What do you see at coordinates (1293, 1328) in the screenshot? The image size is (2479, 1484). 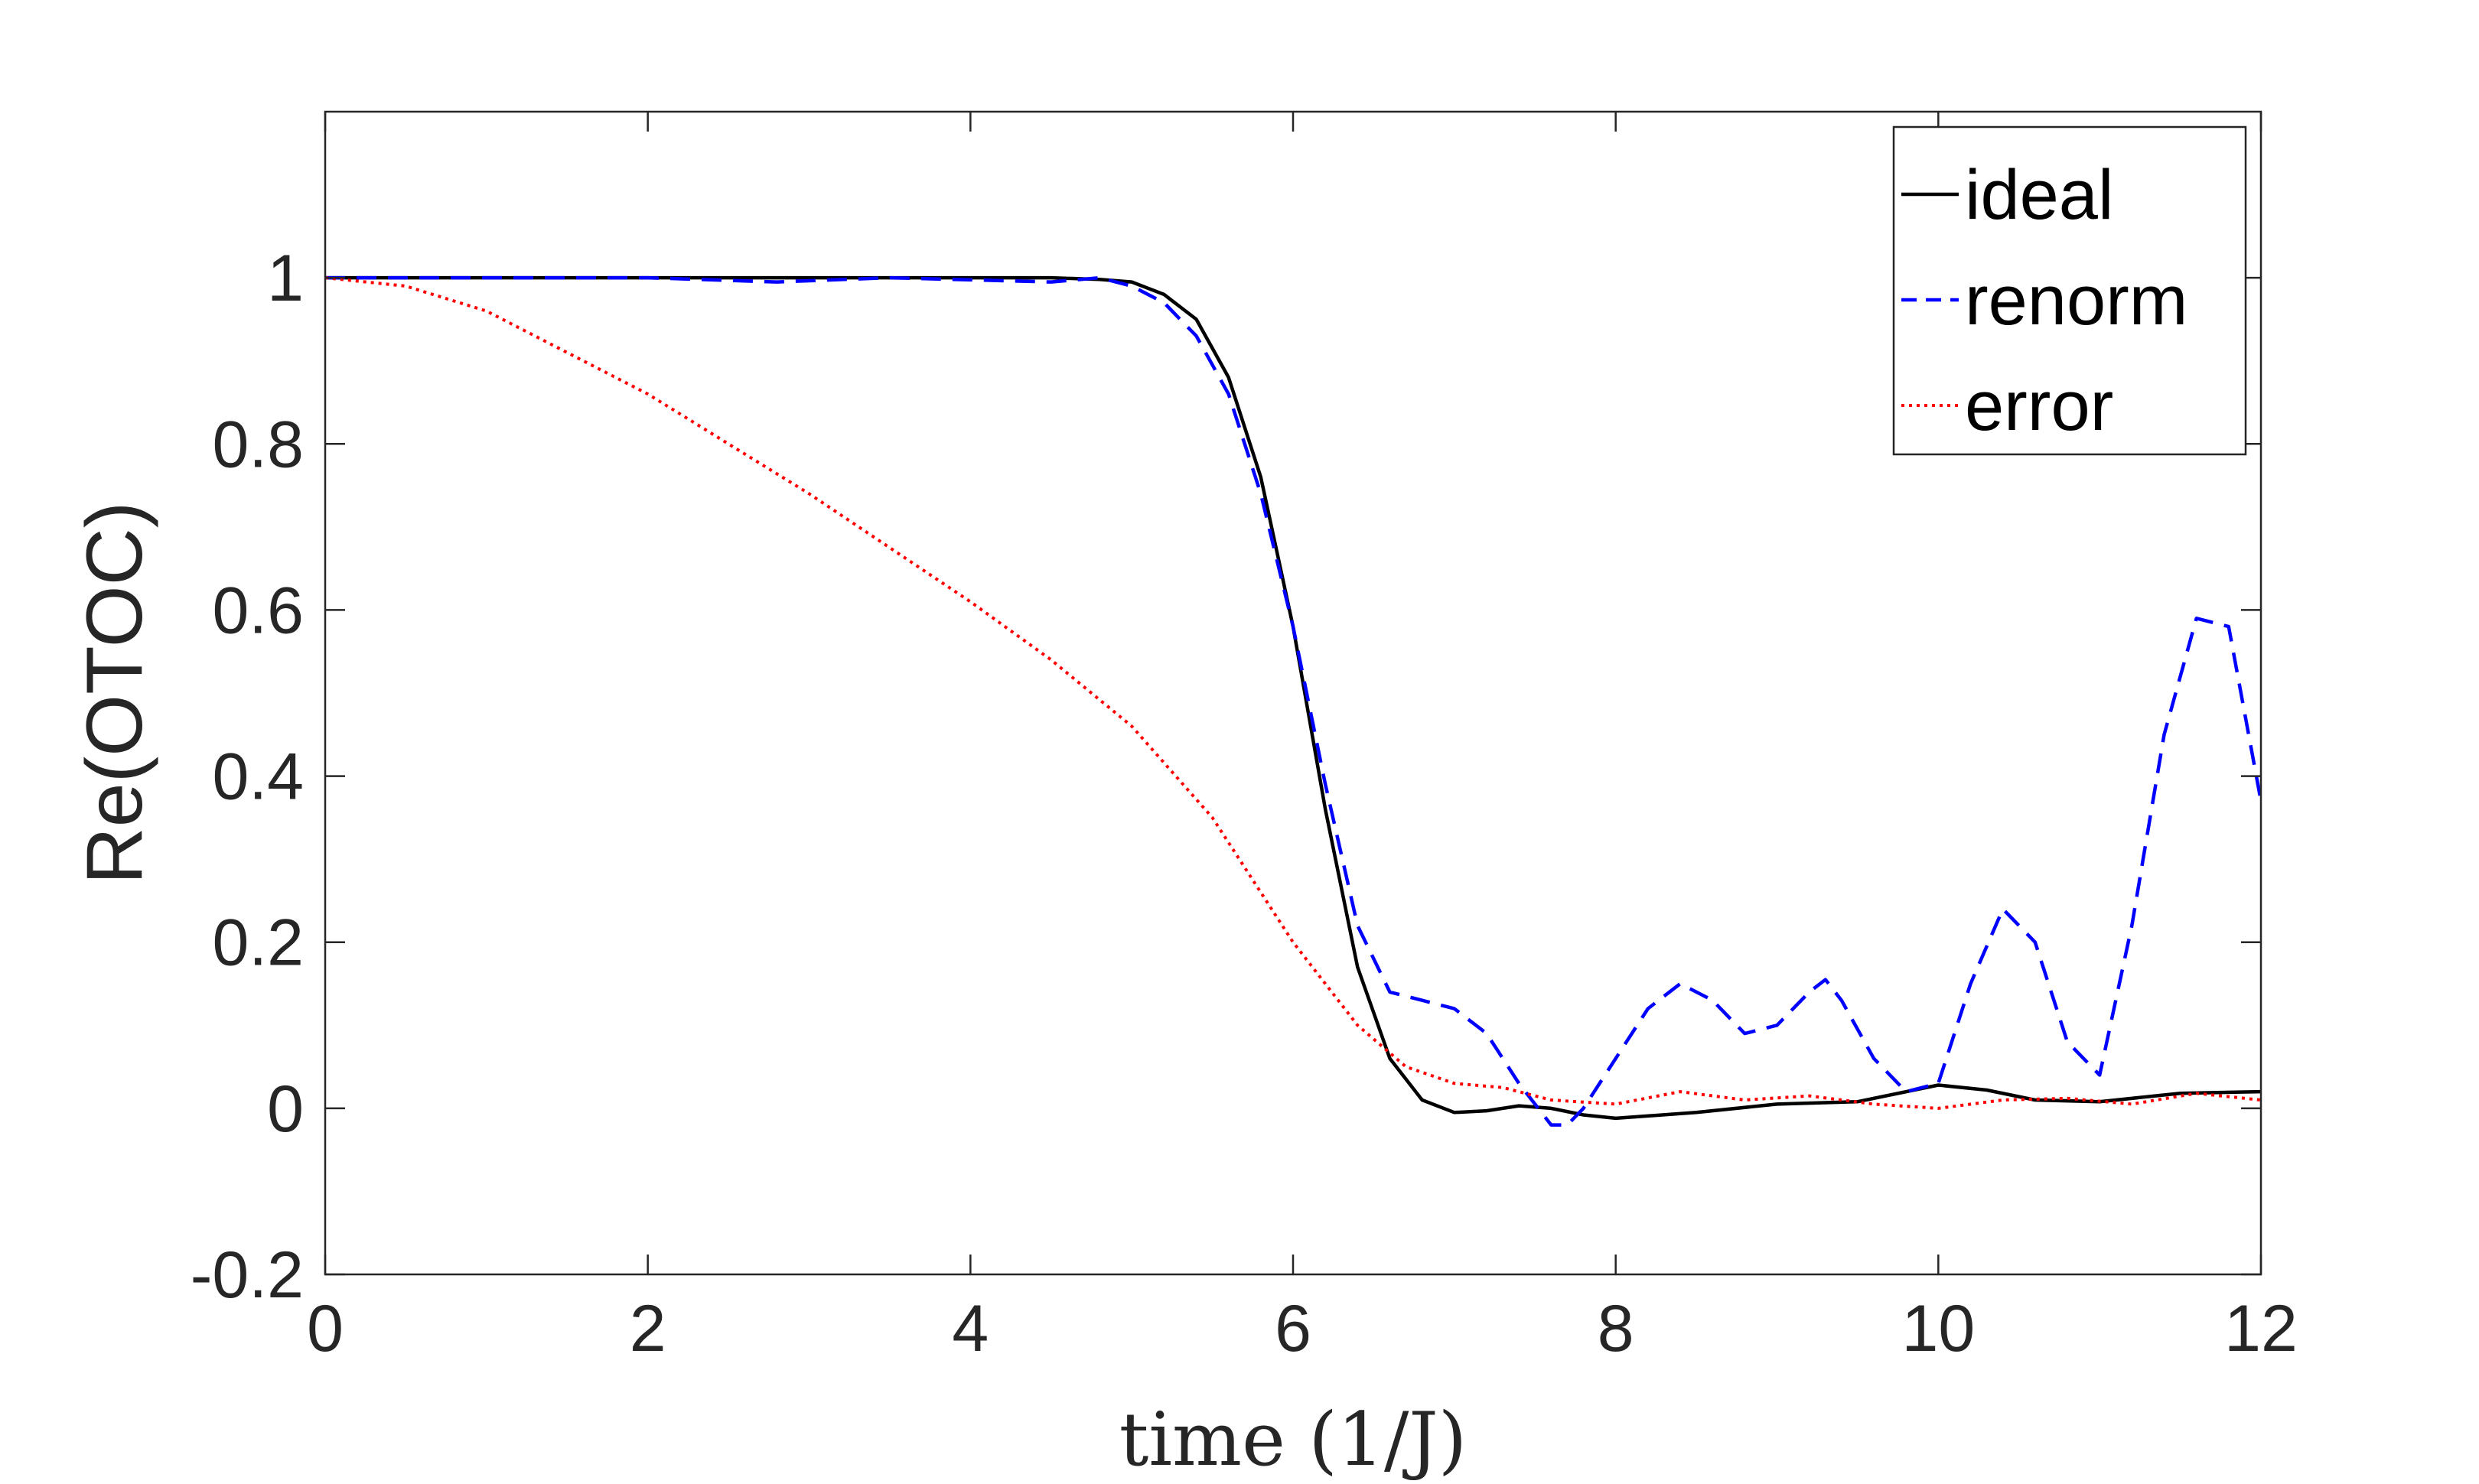 I see `x-tick-label: 6` at bounding box center [1293, 1328].